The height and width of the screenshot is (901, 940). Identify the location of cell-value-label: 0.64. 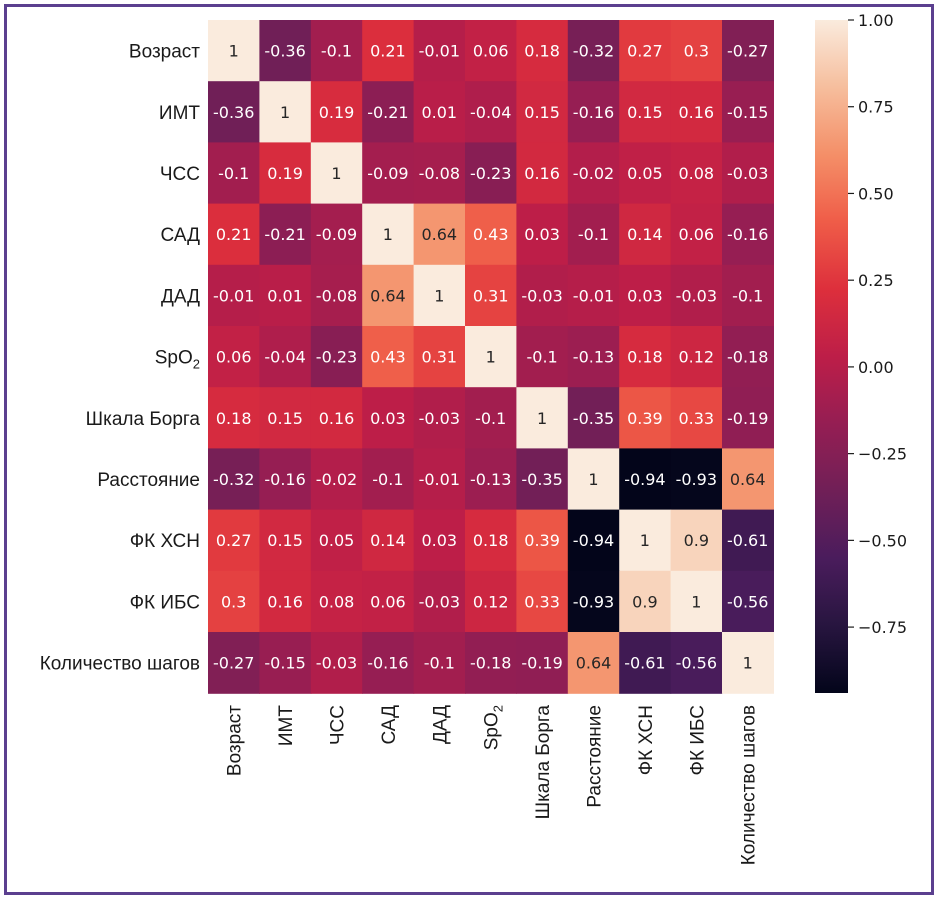
(594, 663).